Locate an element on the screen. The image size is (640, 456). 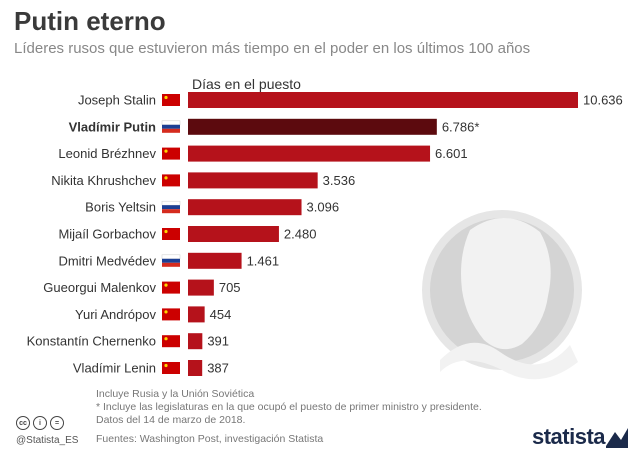
creative-commons-badge: cc i = is located at coordinates (40, 423).